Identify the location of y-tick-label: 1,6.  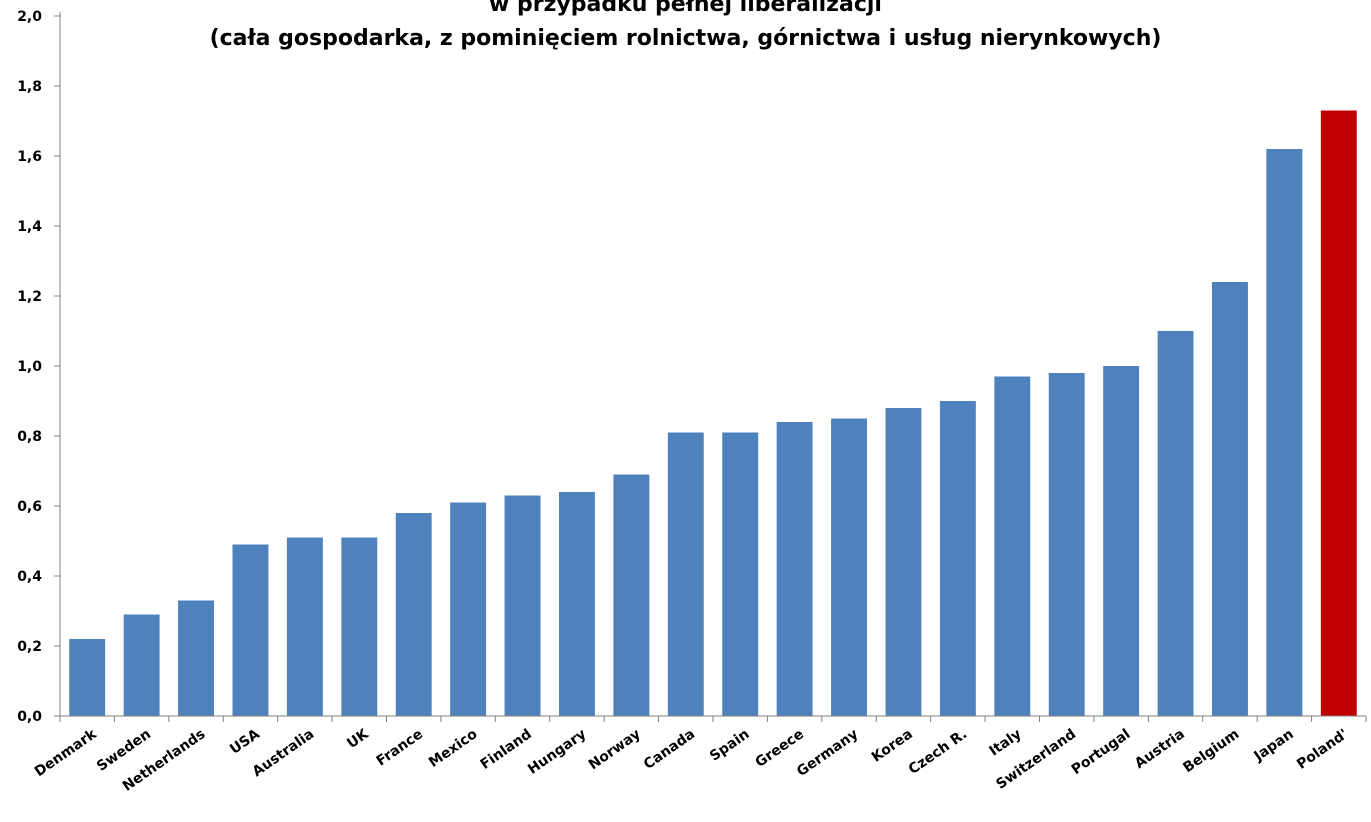
(29, 157).